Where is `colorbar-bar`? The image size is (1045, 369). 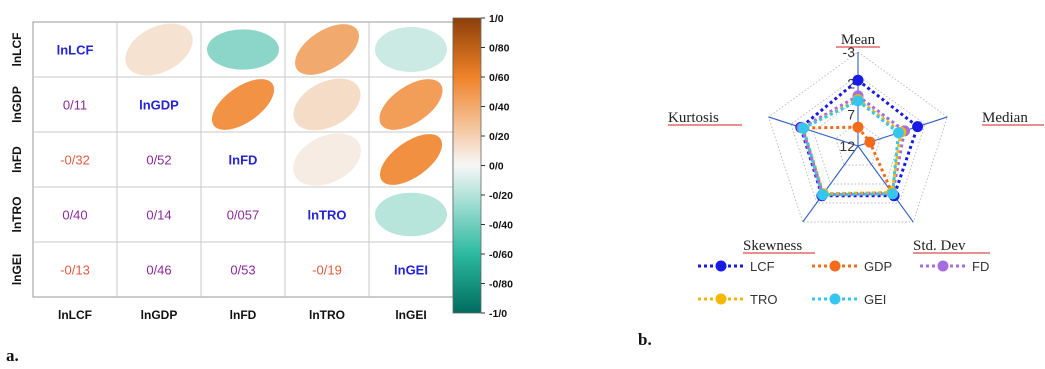 colorbar-bar is located at coordinates (467, 165).